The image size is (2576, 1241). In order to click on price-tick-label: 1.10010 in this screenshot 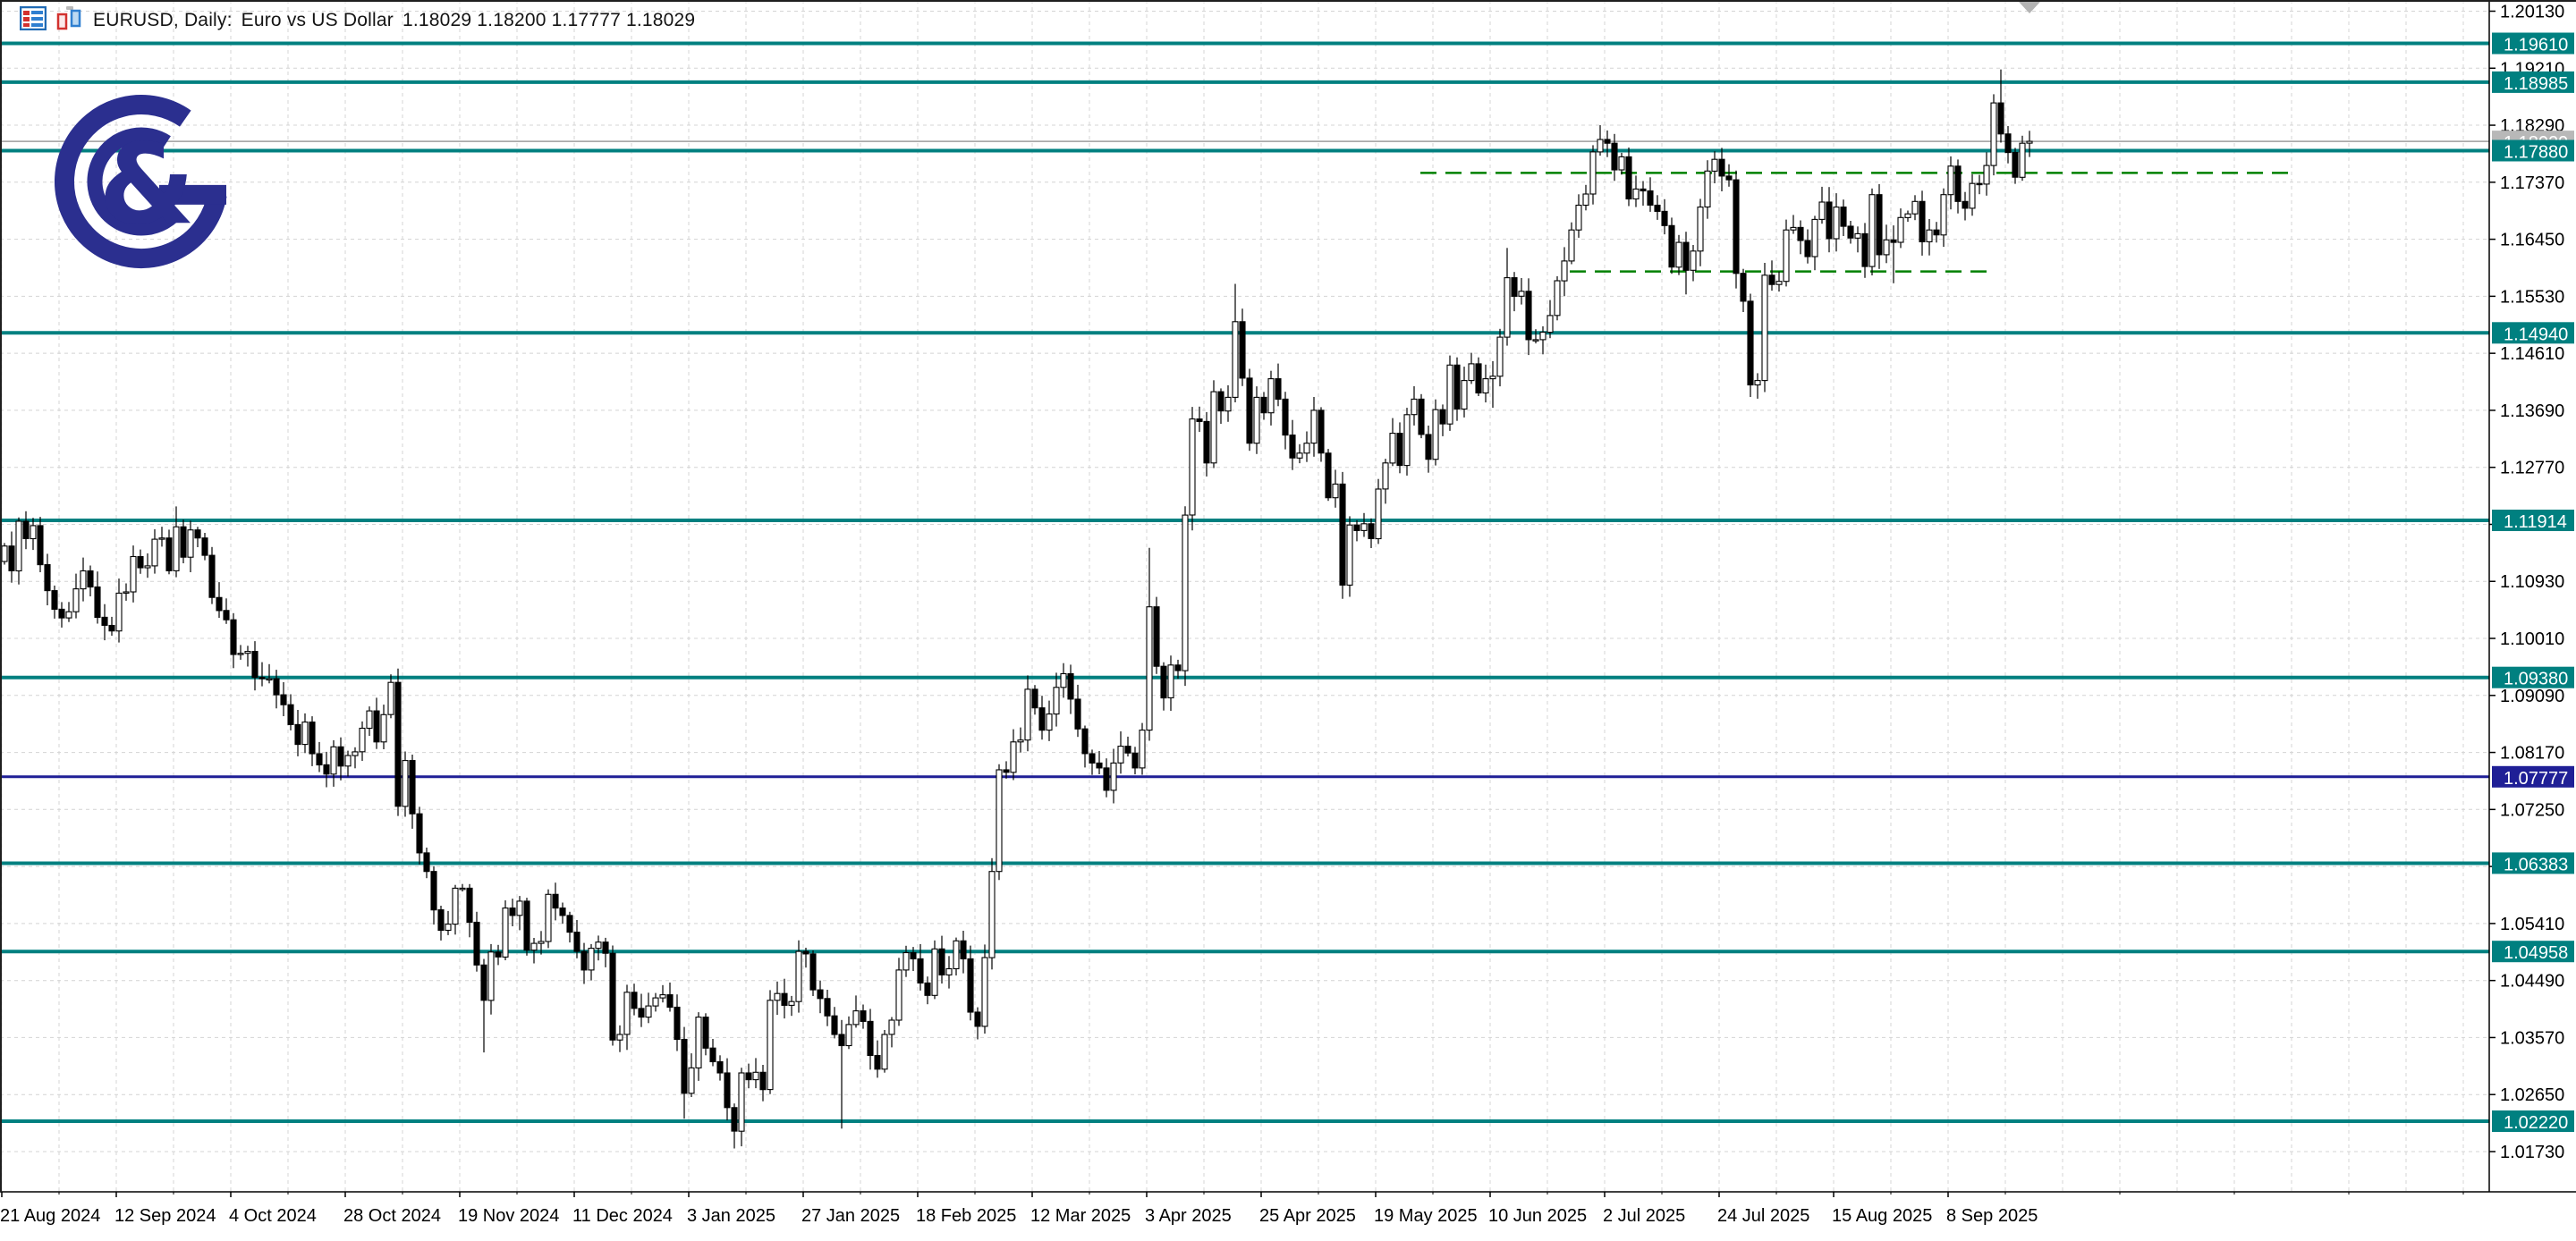, I will do `click(2532, 639)`.